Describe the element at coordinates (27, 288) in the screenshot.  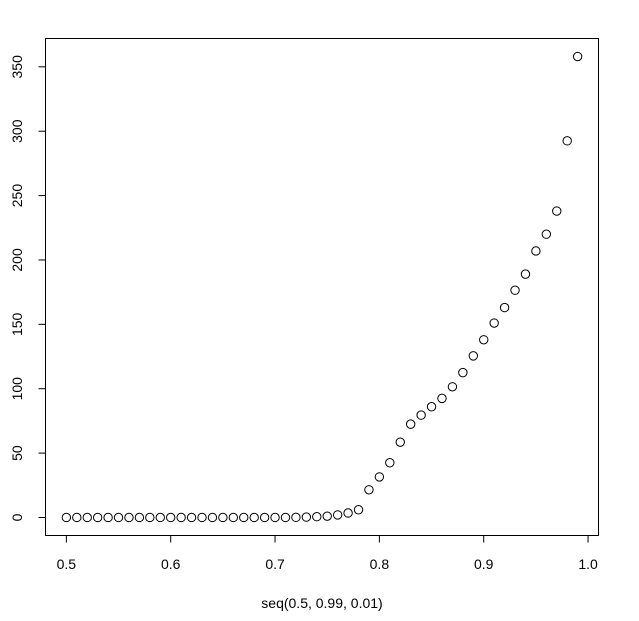
I see `y-axis: 0 50 100 150 200 250 300 350` at that location.